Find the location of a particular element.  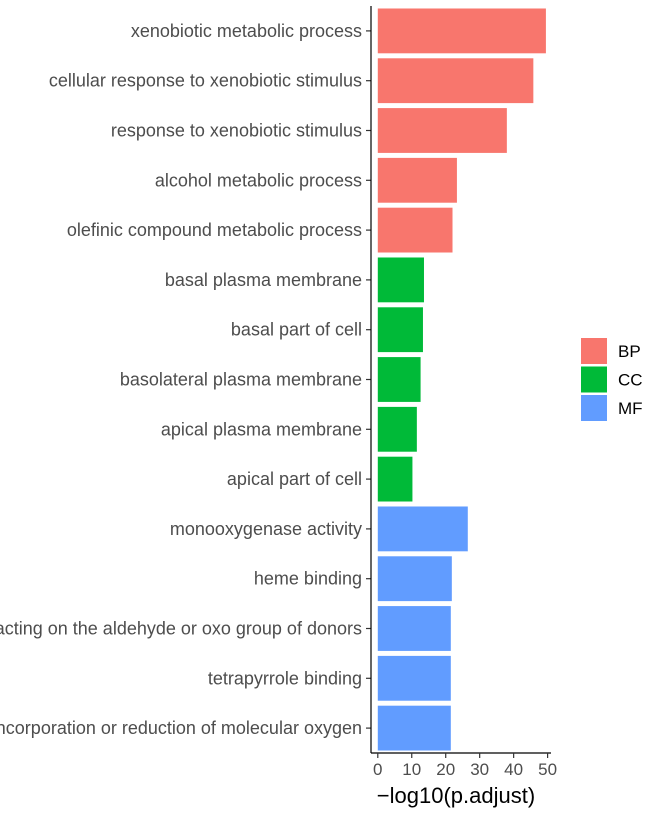

category-label: apical plasma membrane is located at coordinates (261, 429).